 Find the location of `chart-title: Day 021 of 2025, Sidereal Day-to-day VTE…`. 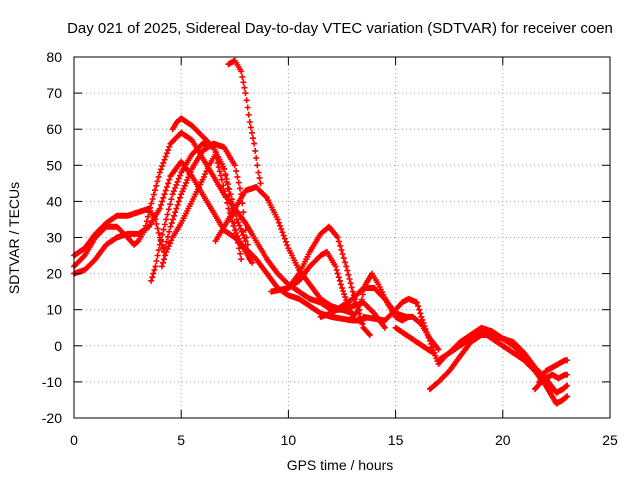

chart-title: Day 021 of 2025, Sidereal Day-to-day VTE… is located at coordinates (340, 28).